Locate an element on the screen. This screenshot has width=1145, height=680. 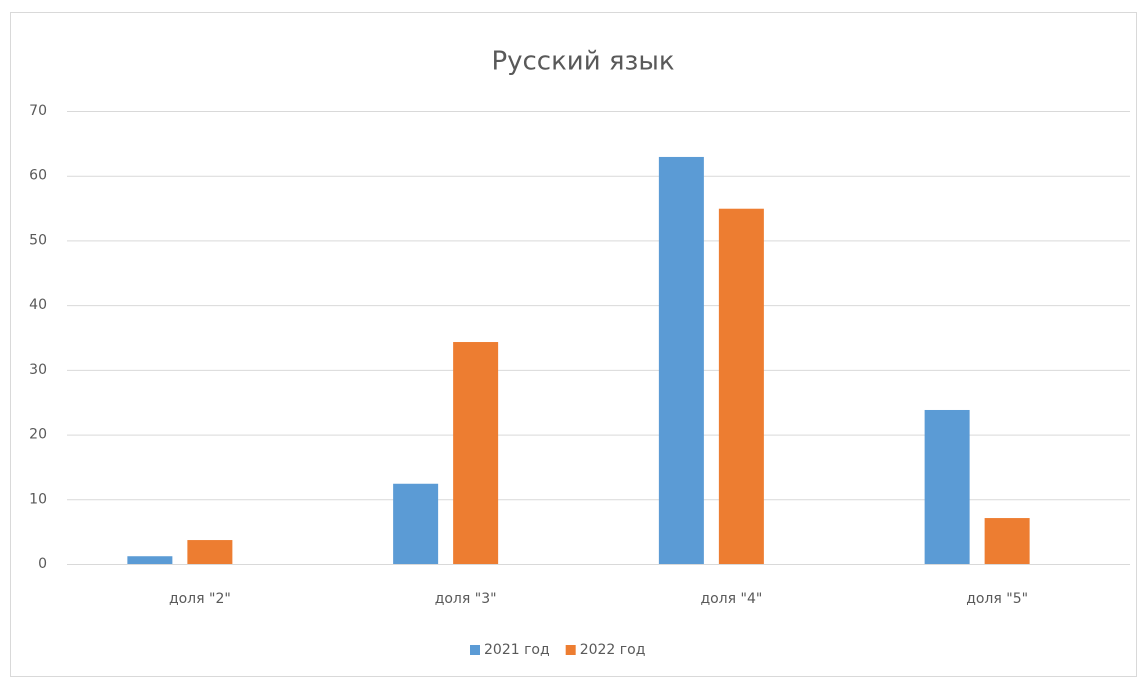
chart-title: Русский язык is located at coordinates (582, 62).